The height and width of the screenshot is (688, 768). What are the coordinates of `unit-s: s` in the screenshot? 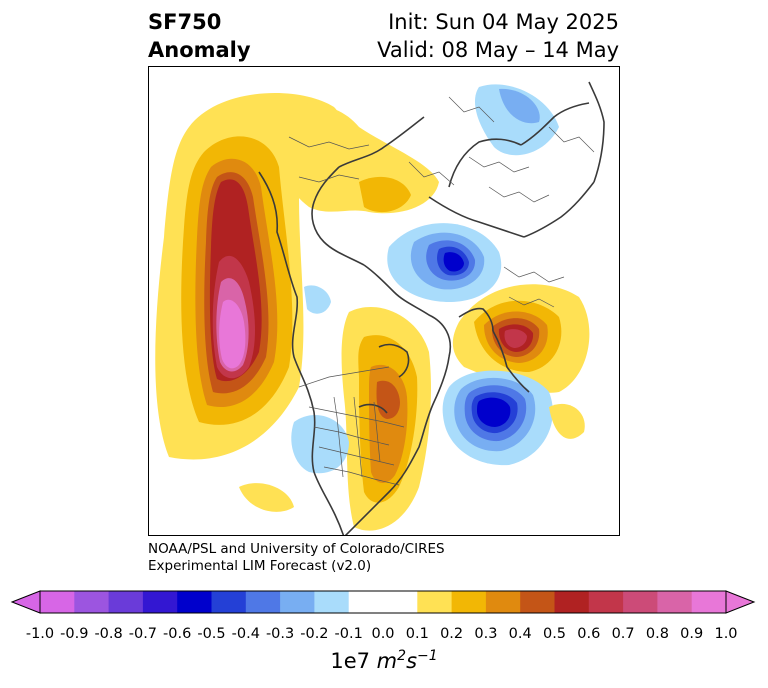 It's located at (412, 661).